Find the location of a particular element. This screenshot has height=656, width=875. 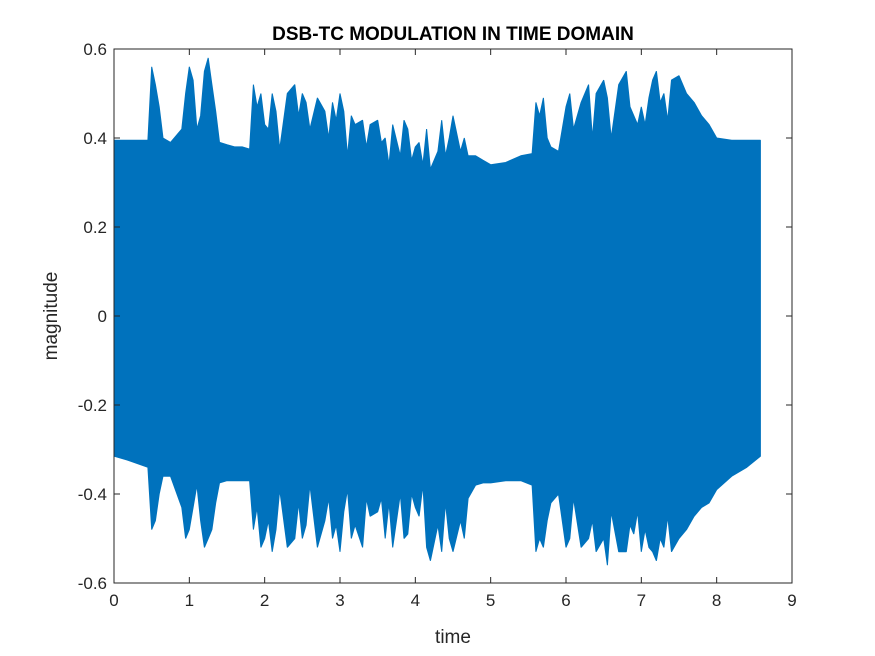

x-tick-label: 4 is located at coordinates (415, 600).